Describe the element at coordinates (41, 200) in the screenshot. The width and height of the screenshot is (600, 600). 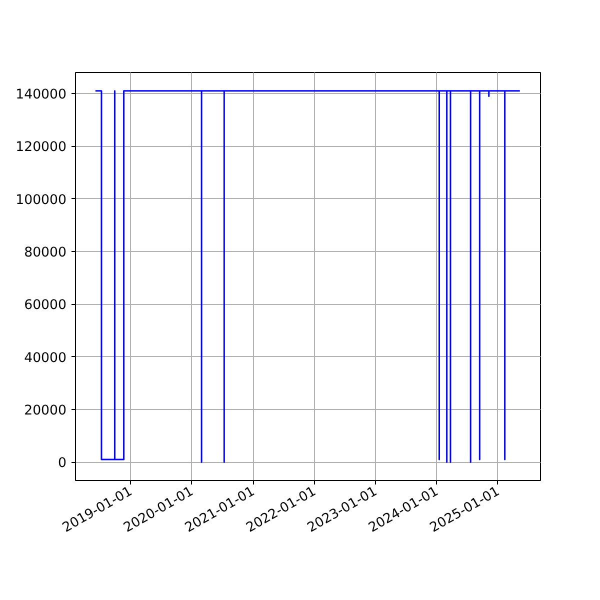
I see `y-tick-label: 100000` at that location.